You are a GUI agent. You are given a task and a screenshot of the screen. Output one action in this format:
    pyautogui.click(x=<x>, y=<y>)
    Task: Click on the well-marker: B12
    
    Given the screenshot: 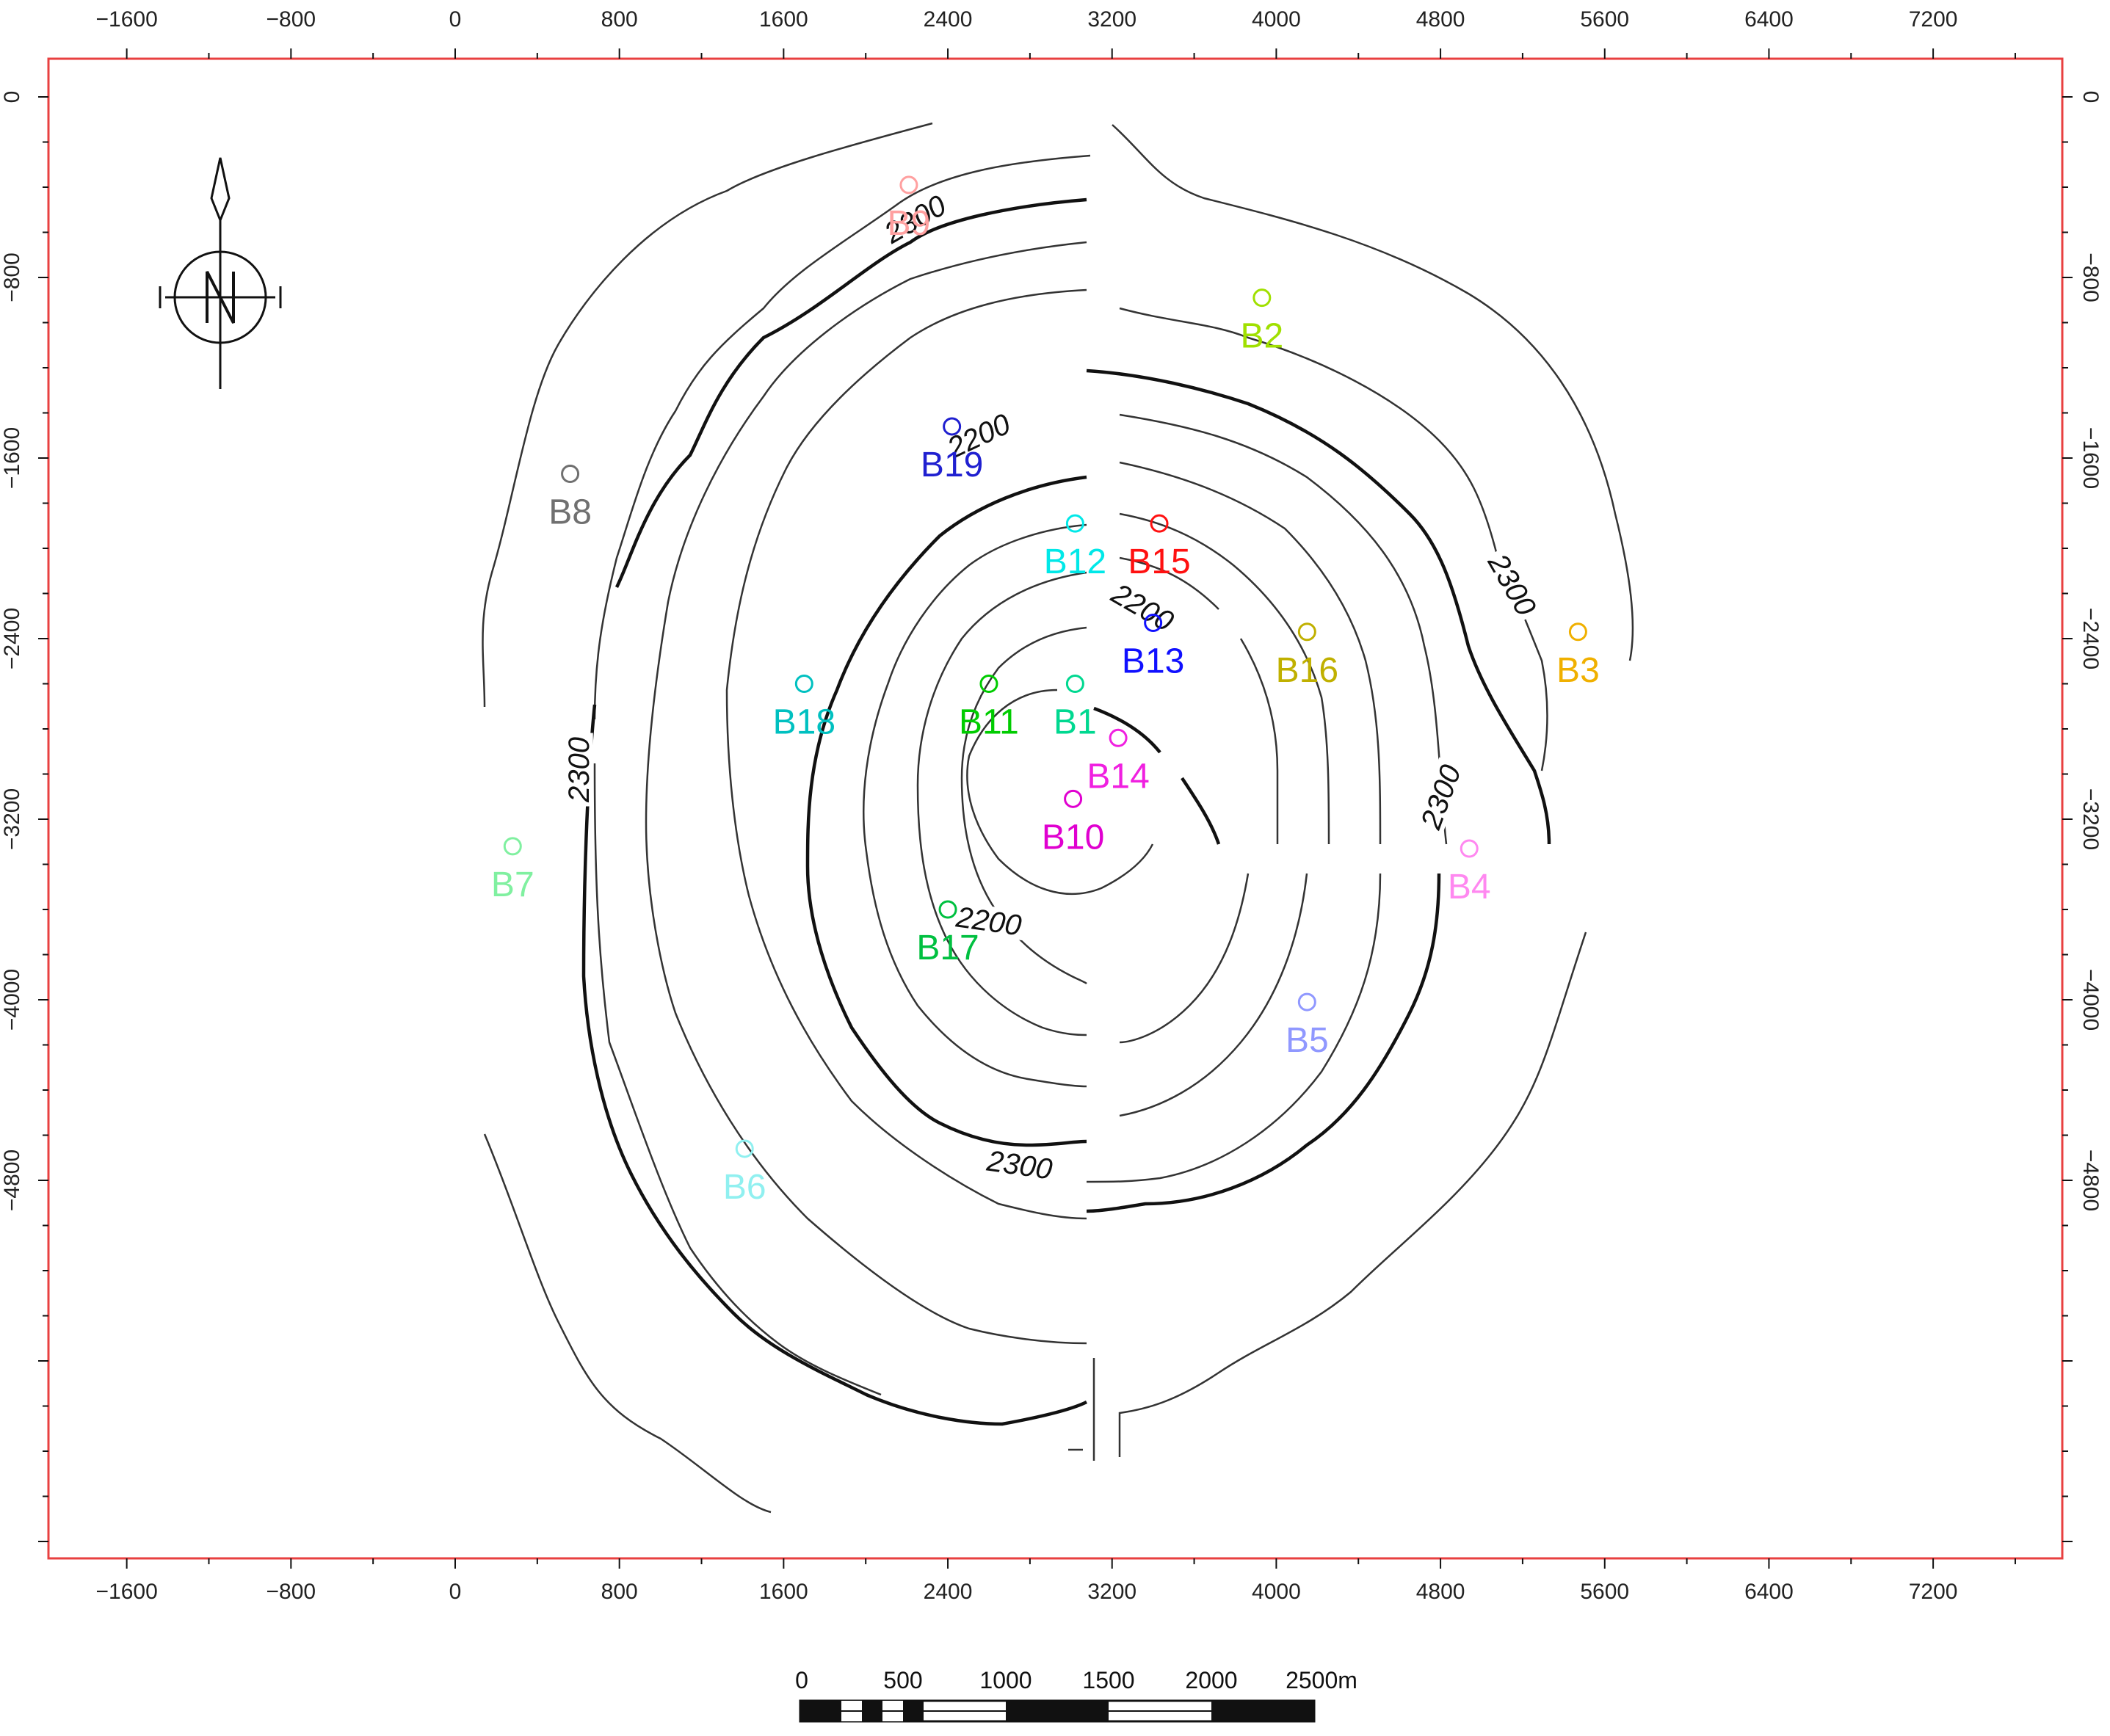 What is the action you would take?
    pyautogui.click(x=1075, y=547)
    